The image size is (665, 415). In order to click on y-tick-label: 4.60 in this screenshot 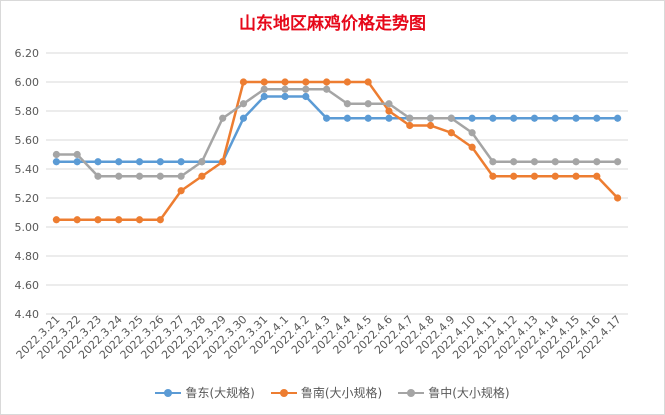, I will do `click(27, 285)`.